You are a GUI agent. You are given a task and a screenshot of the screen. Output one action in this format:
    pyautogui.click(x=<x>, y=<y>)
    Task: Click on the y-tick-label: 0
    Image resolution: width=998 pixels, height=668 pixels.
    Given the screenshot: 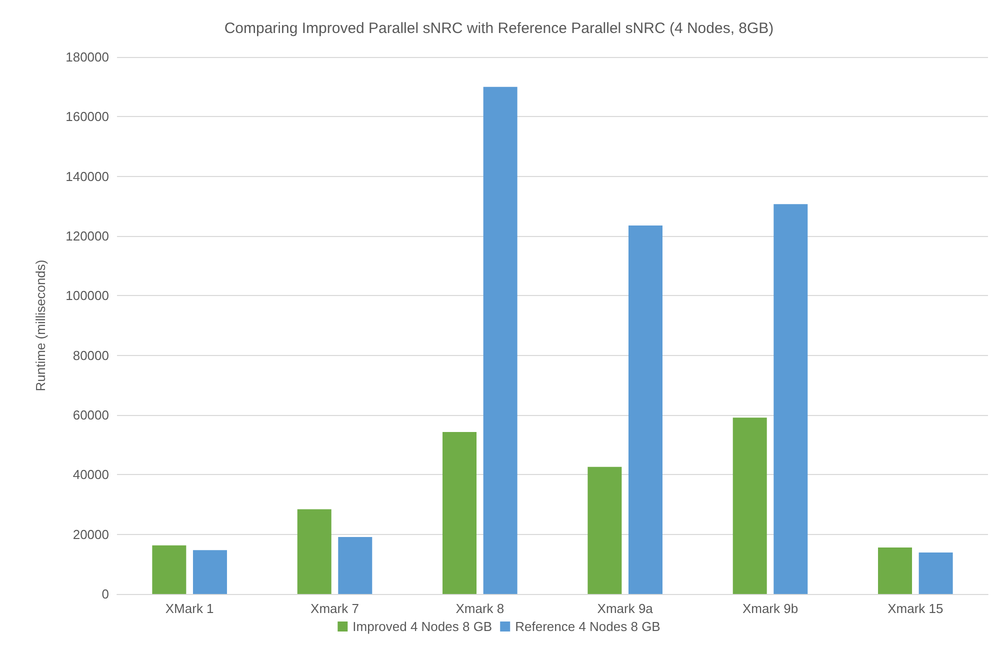 What is the action you would take?
    pyautogui.click(x=105, y=594)
    